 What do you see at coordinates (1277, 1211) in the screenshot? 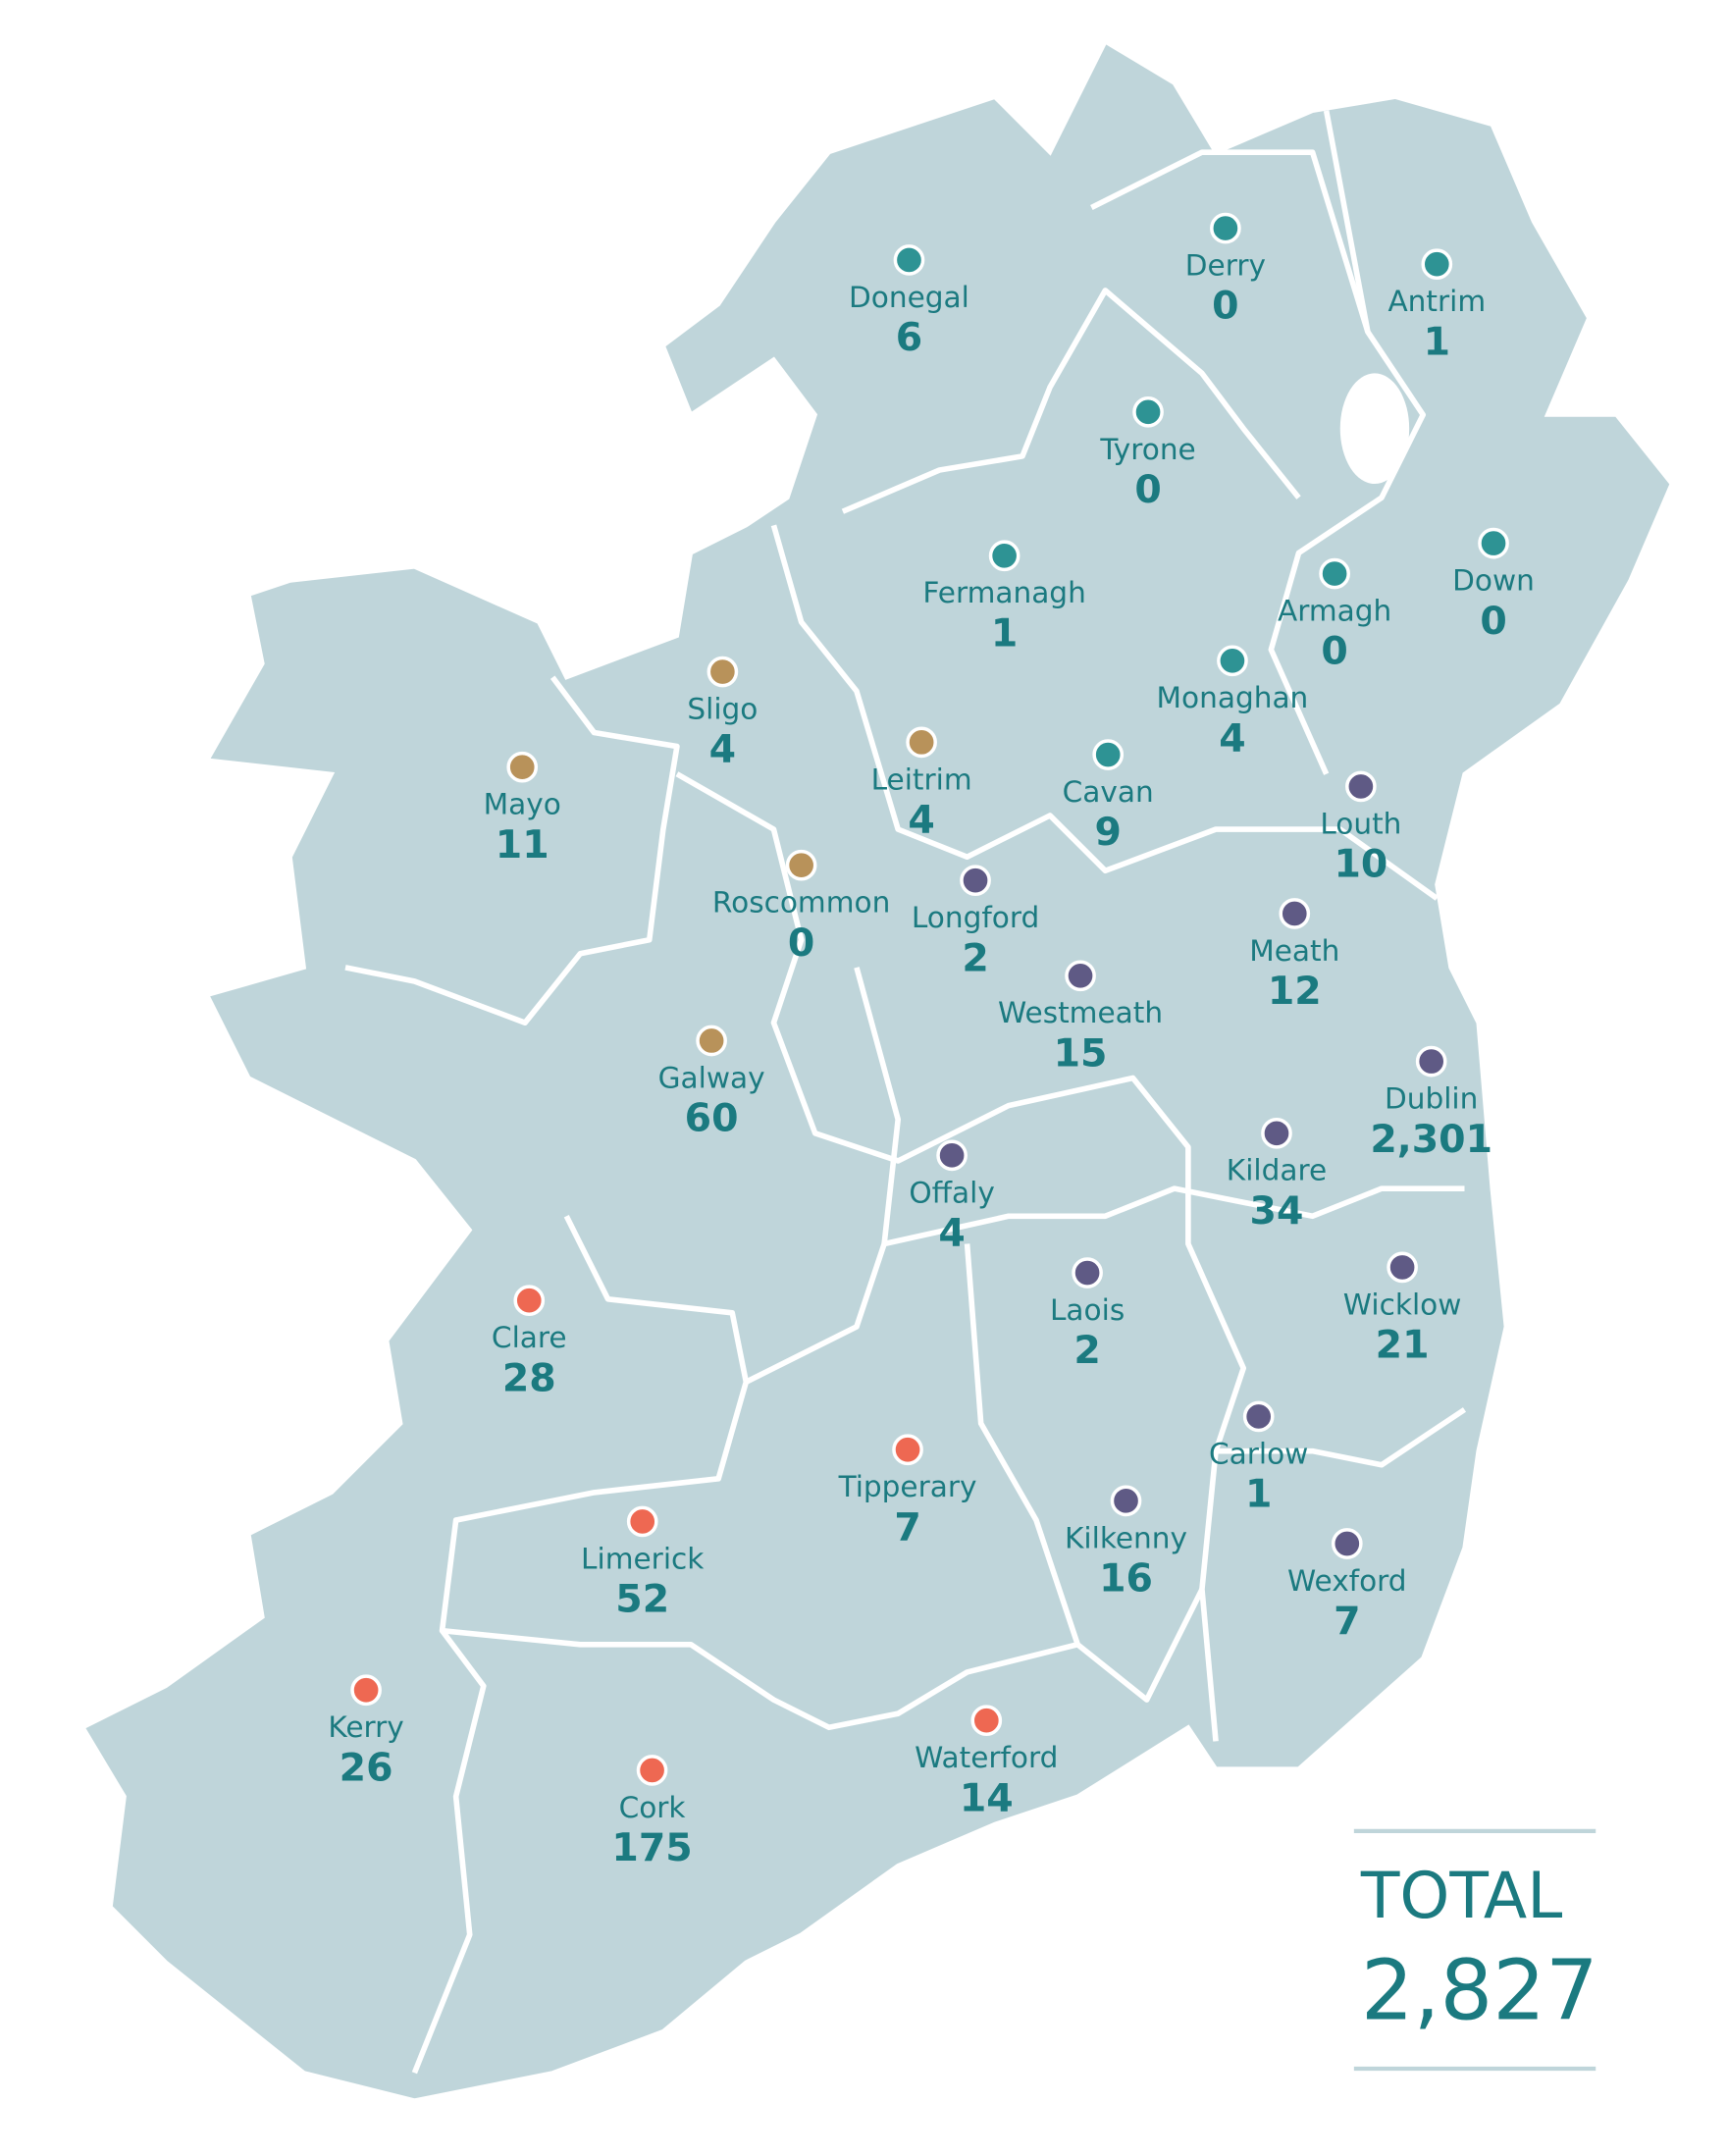
I see `county-count: 34` at bounding box center [1277, 1211].